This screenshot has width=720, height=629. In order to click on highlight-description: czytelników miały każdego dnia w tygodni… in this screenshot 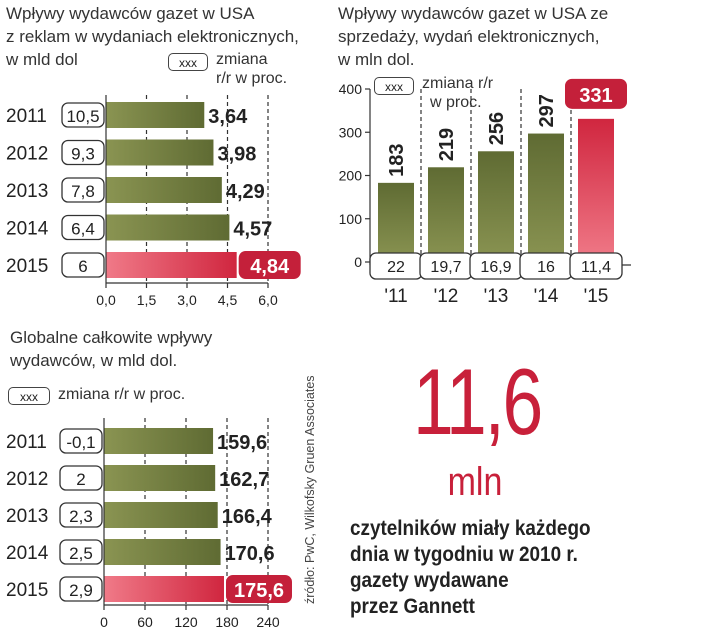, I will do `click(470, 568)`.